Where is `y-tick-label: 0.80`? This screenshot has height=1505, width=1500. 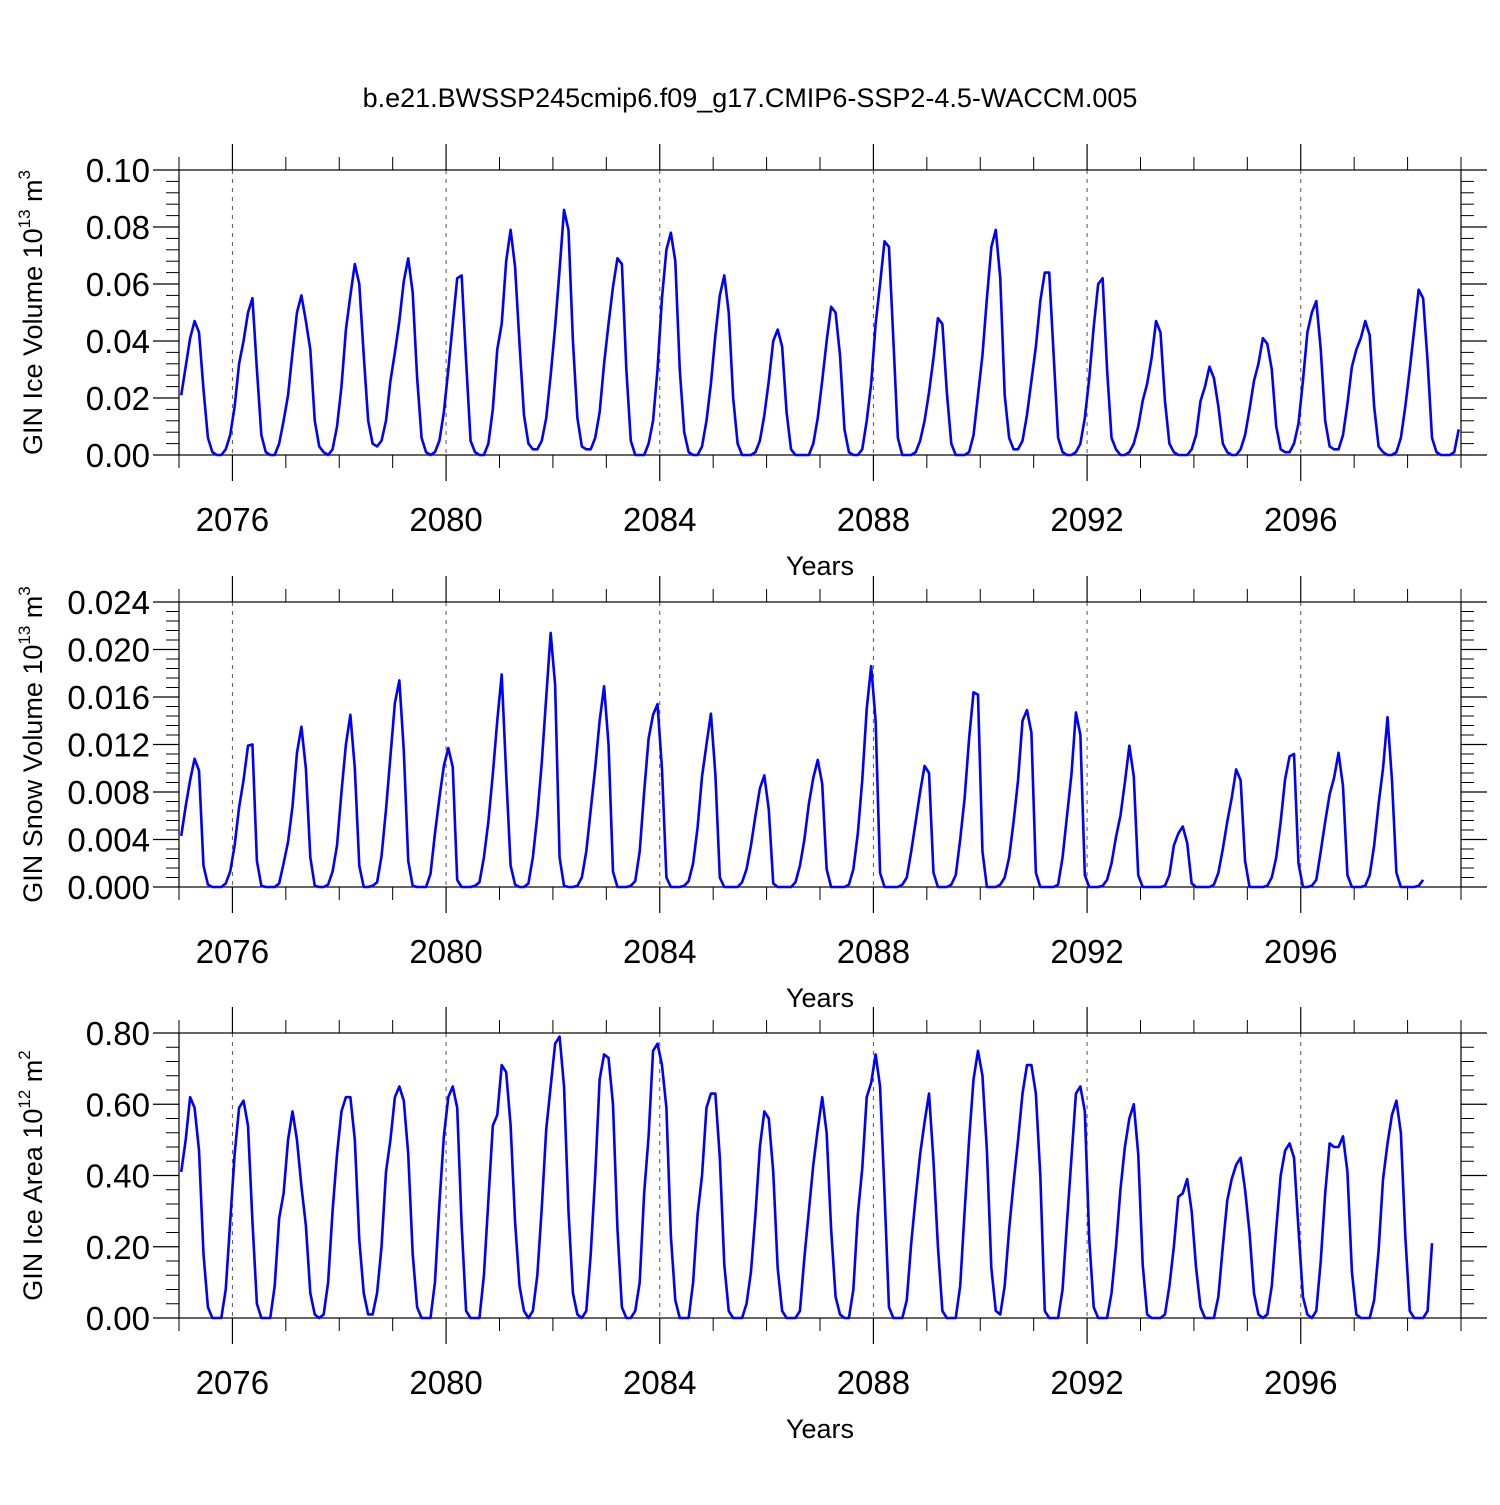
y-tick-label: 0.80 is located at coordinates (118, 1033).